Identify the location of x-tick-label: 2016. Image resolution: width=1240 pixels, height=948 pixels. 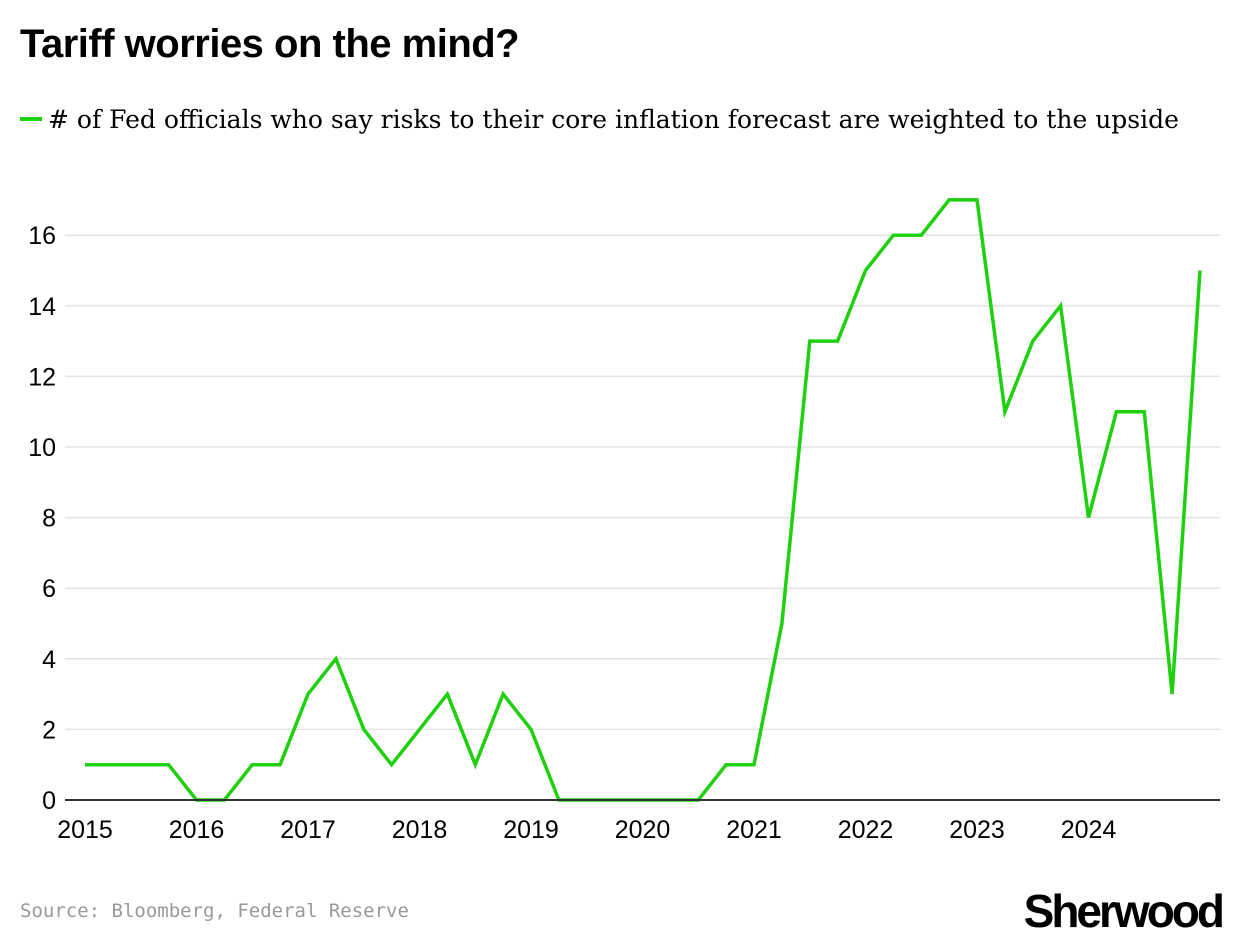
(197, 830).